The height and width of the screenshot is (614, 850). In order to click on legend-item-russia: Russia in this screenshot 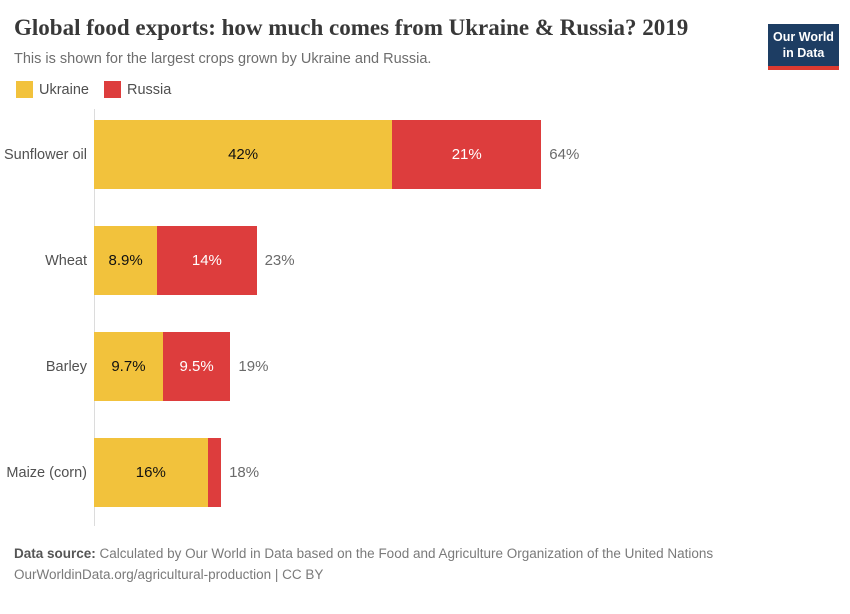, I will do `click(137, 90)`.